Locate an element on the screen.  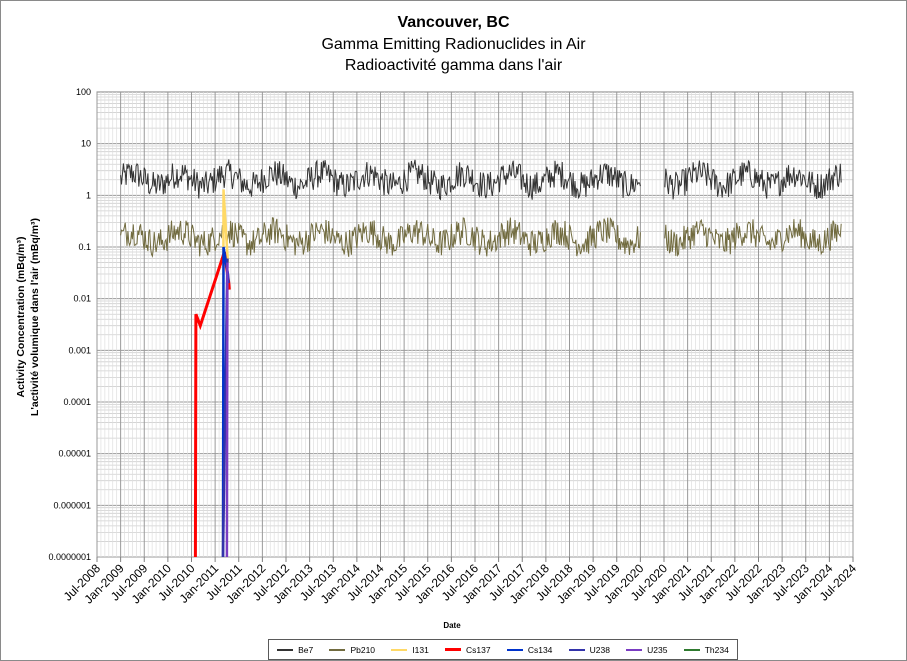
legend-item-cs134: Cs134 is located at coordinates (529, 649).